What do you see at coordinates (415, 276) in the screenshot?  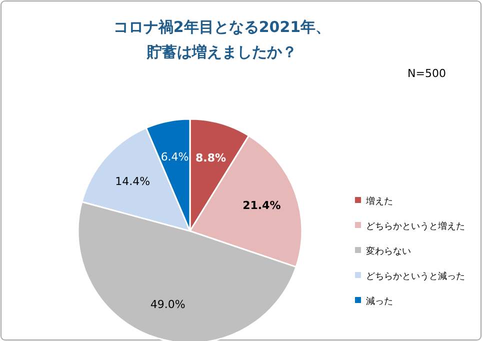 I see `legend-label: どちらかというと減った` at bounding box center [415, 276].